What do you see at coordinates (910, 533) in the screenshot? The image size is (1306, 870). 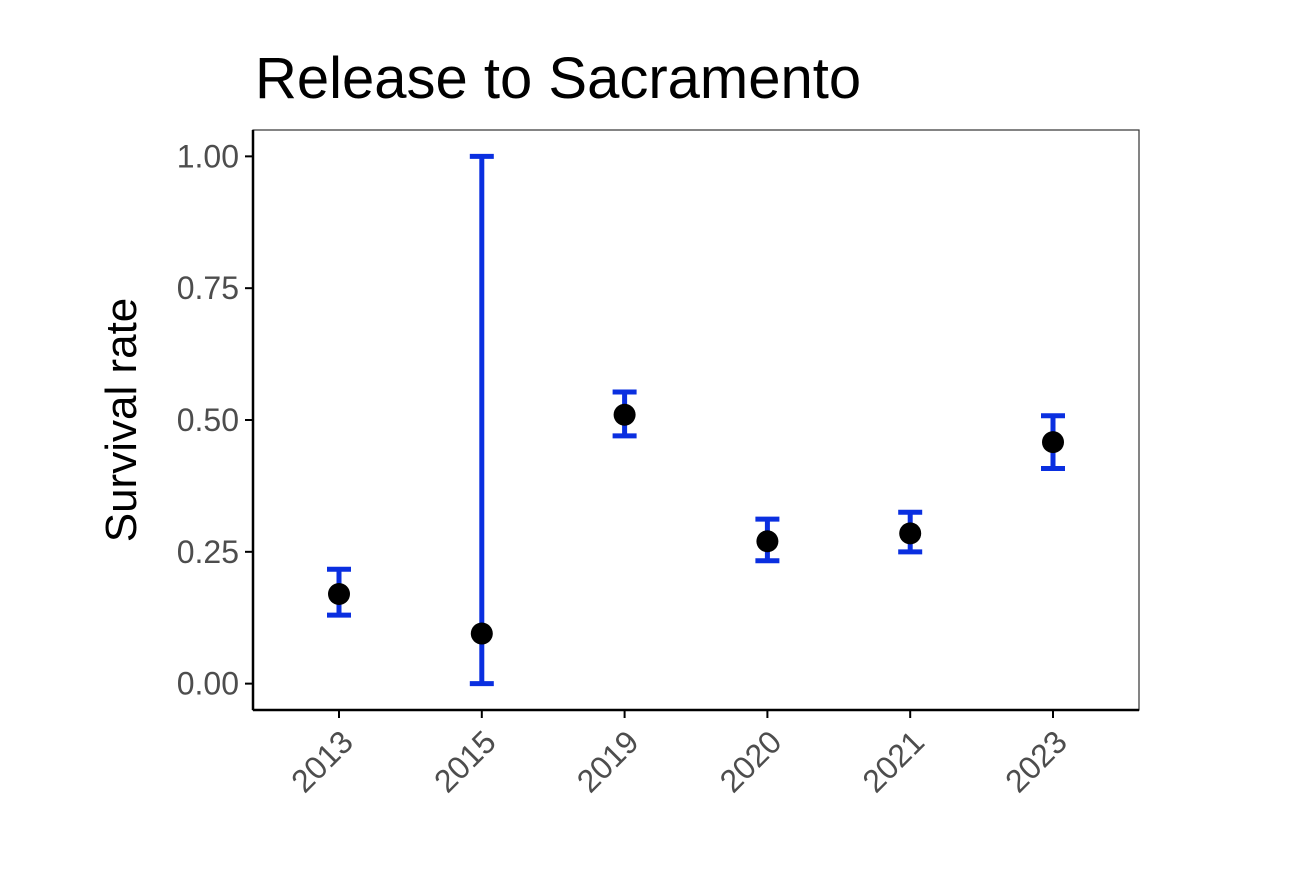 I see `point-2021` at bounding box center [910, 533].